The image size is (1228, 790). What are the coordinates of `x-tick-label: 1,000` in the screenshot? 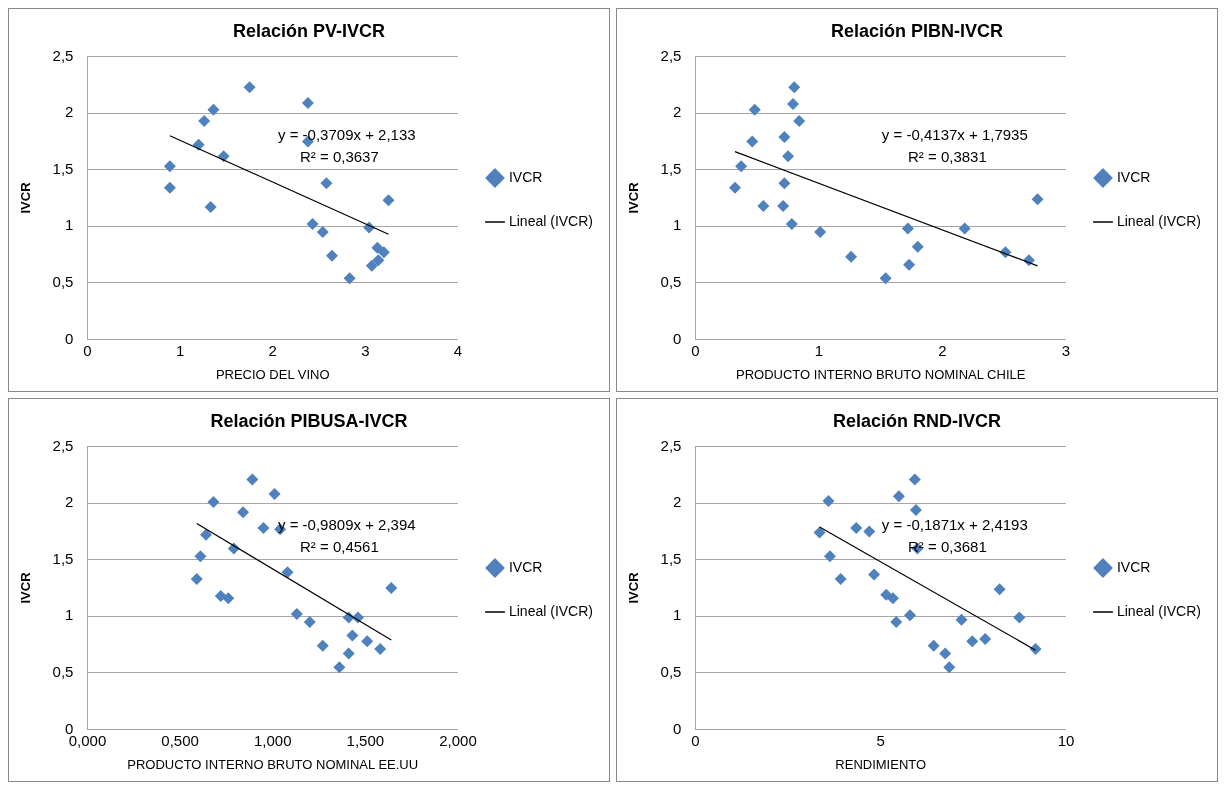 It's located at (272, 740).